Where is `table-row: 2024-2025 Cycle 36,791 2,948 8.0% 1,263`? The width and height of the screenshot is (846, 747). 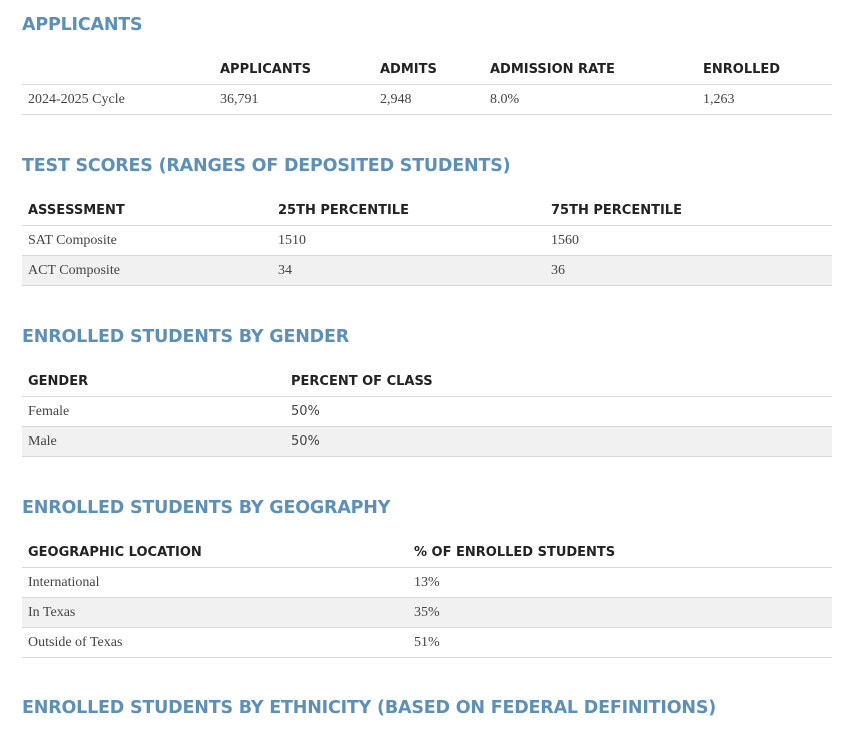
table-row: 2024-2025 Cycle 36,791 2,948 8.0% 1,263 is located at coordinates (427, 99).